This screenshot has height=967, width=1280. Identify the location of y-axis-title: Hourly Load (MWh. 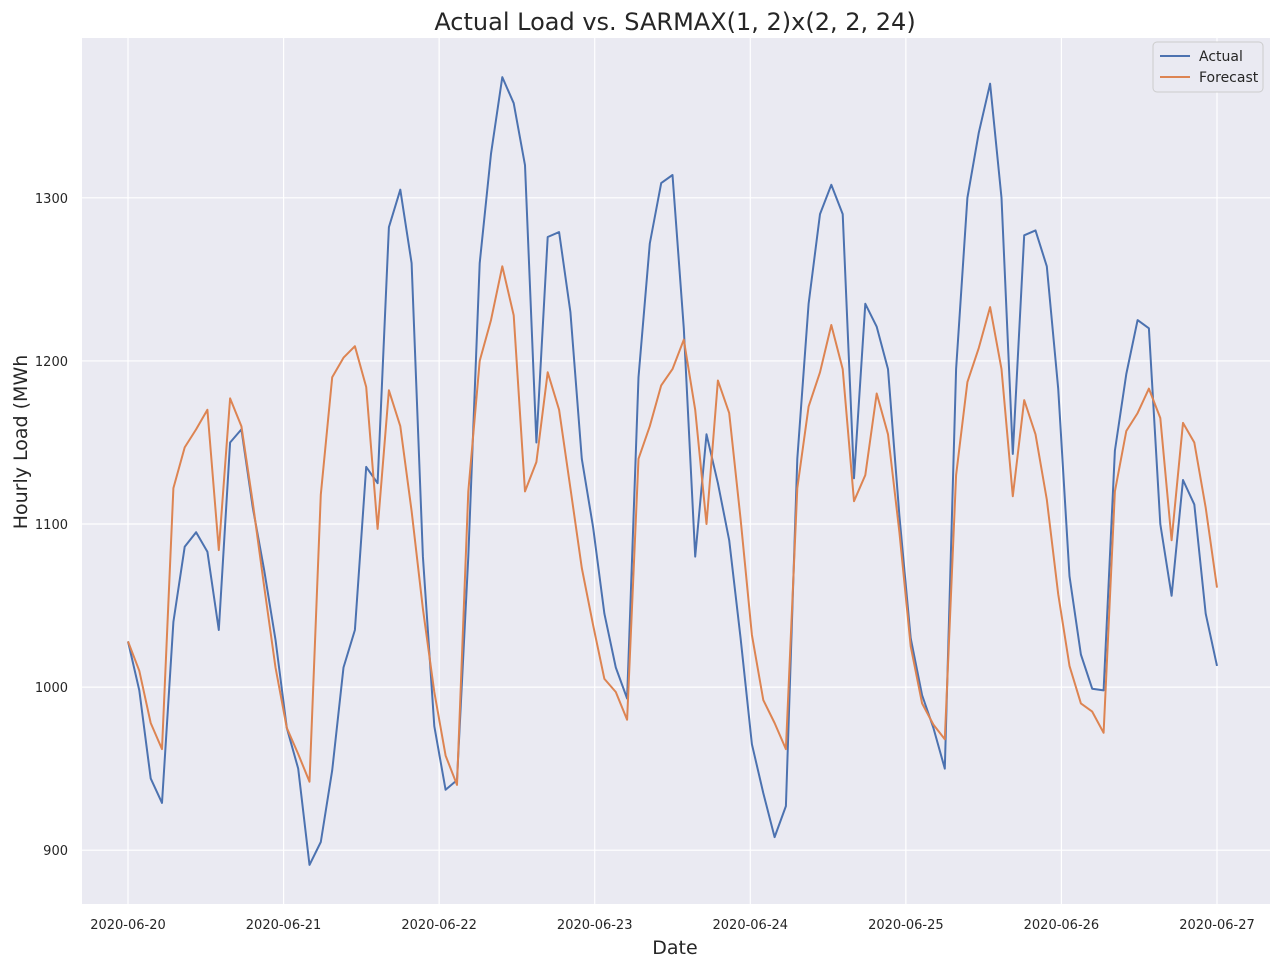
(21, 442).